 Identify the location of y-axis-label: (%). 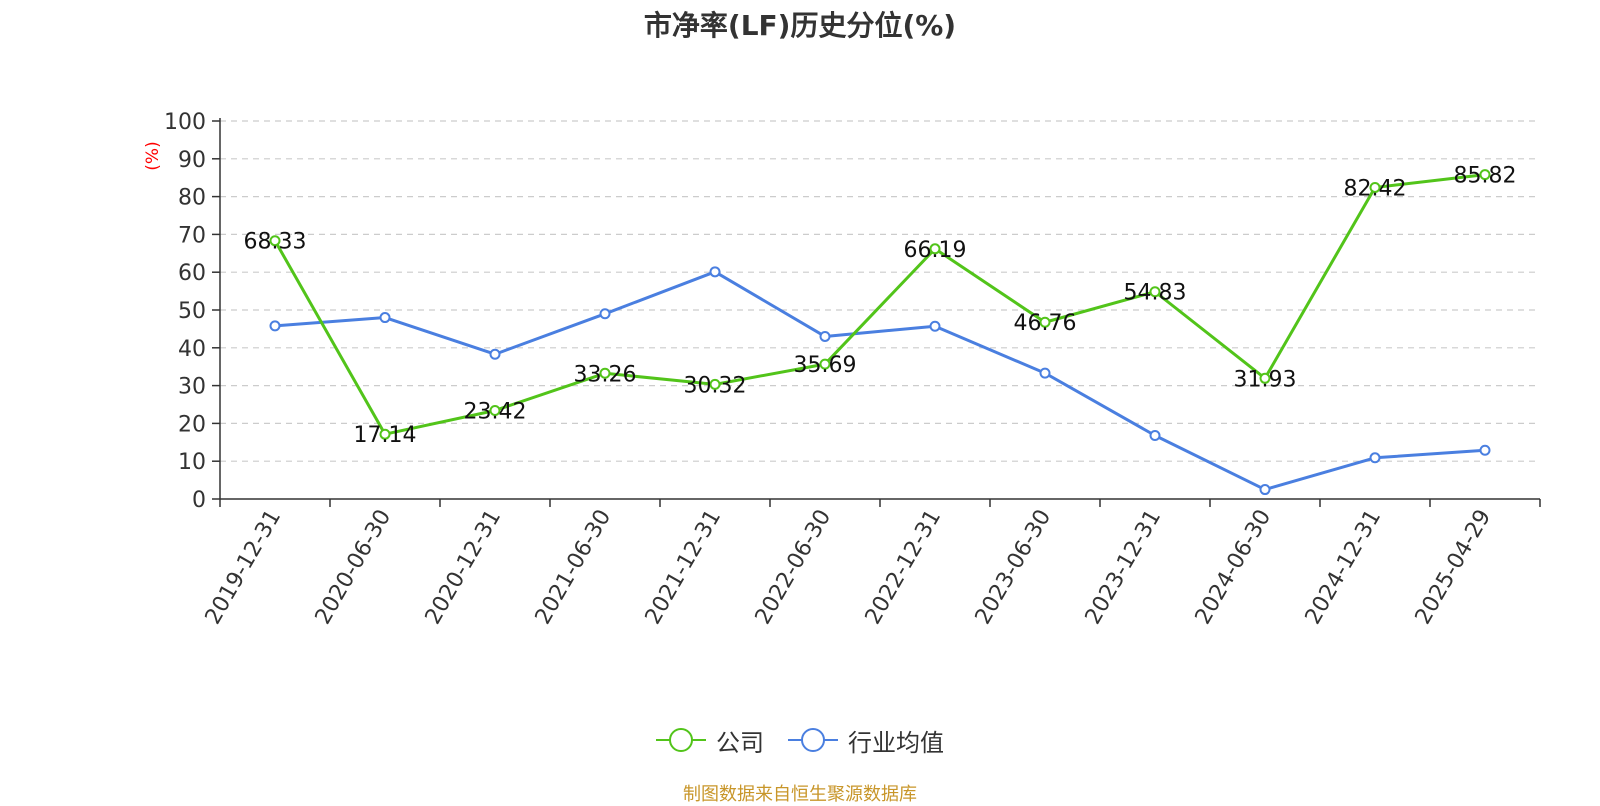
(153, 155).